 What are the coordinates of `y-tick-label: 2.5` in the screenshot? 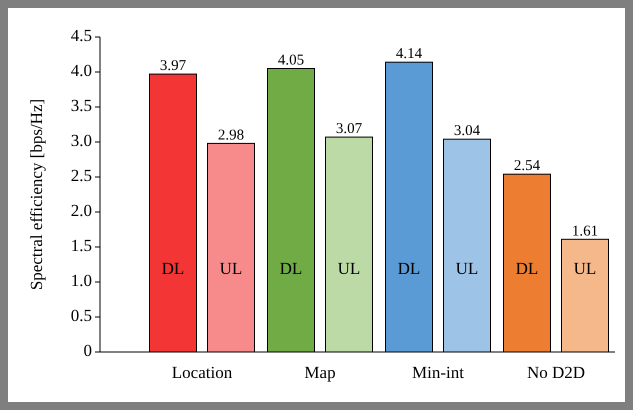 It's located at (81, 175).